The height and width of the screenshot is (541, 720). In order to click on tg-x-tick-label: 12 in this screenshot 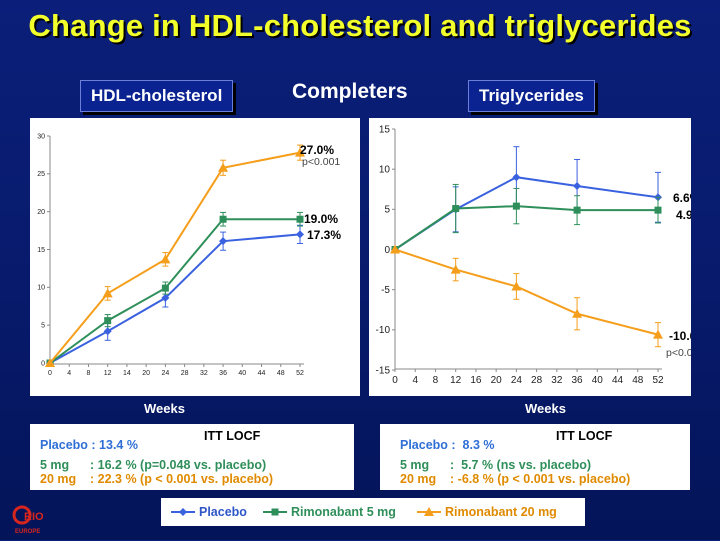, I will do `click(456, 380)`.